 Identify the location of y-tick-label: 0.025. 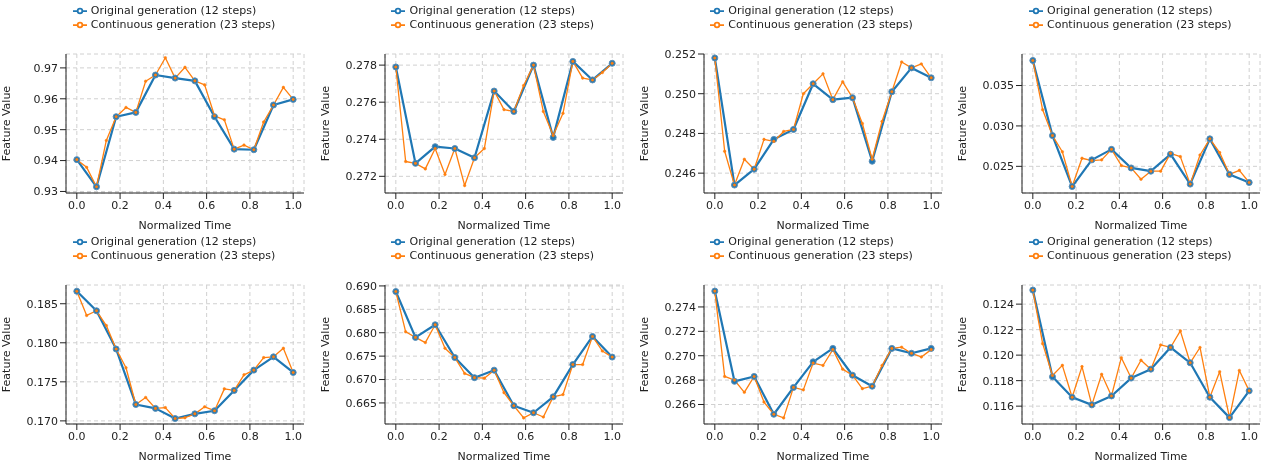
(998, 167).